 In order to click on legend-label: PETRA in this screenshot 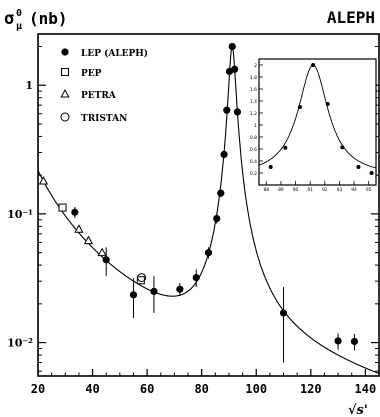, I will do `click(99, 96)`.